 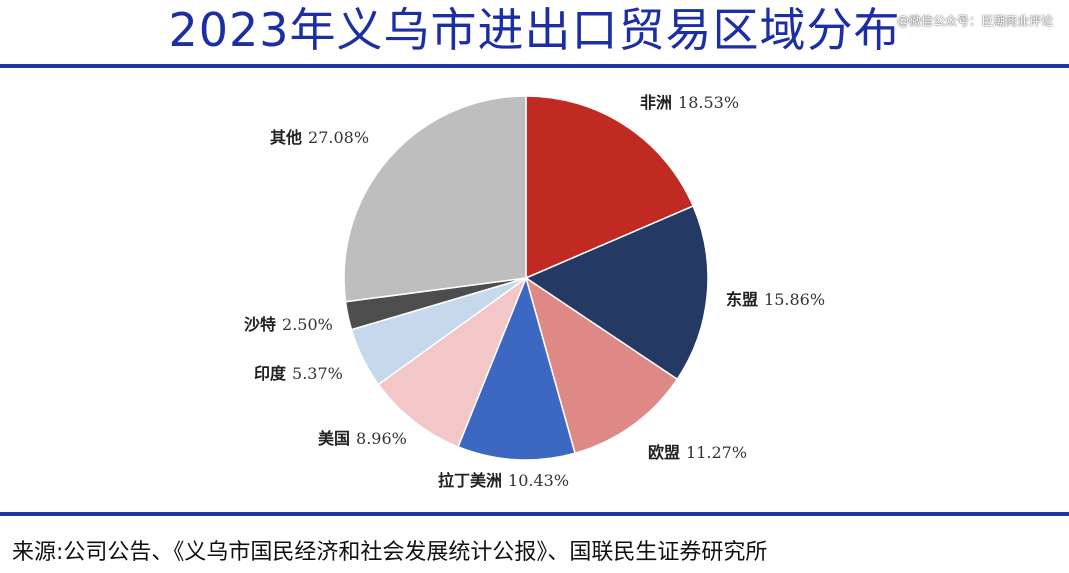 I want to click on bottom-rule, so click(x=534, y=514).